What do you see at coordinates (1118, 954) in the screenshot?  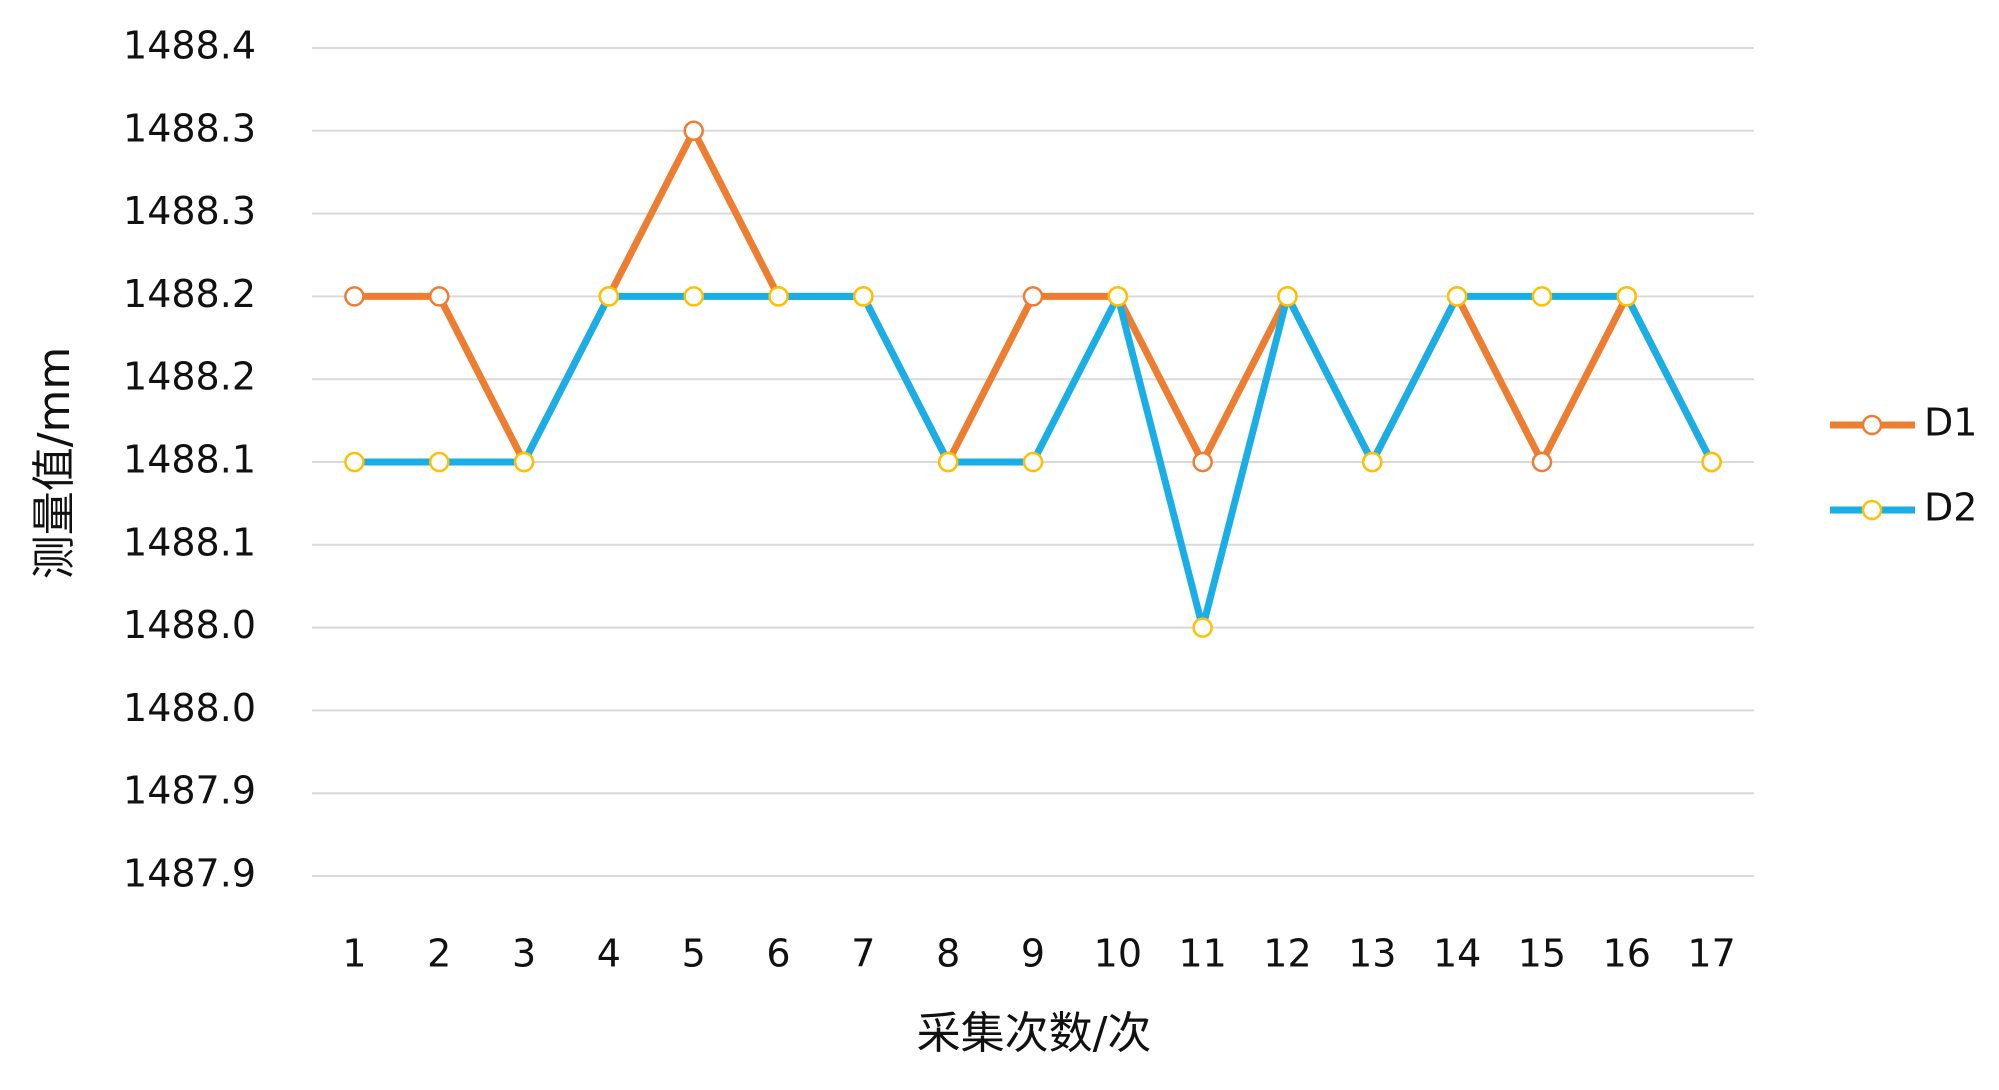 I see `x-tick-label: 10` at bounding box center [1118, 954].